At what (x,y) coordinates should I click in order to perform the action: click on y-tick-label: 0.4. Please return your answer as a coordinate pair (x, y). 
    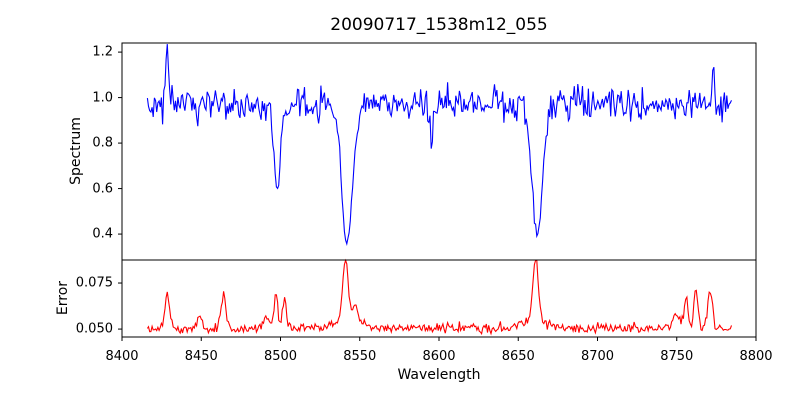
    Looking at the image, I should click on (102, 234).